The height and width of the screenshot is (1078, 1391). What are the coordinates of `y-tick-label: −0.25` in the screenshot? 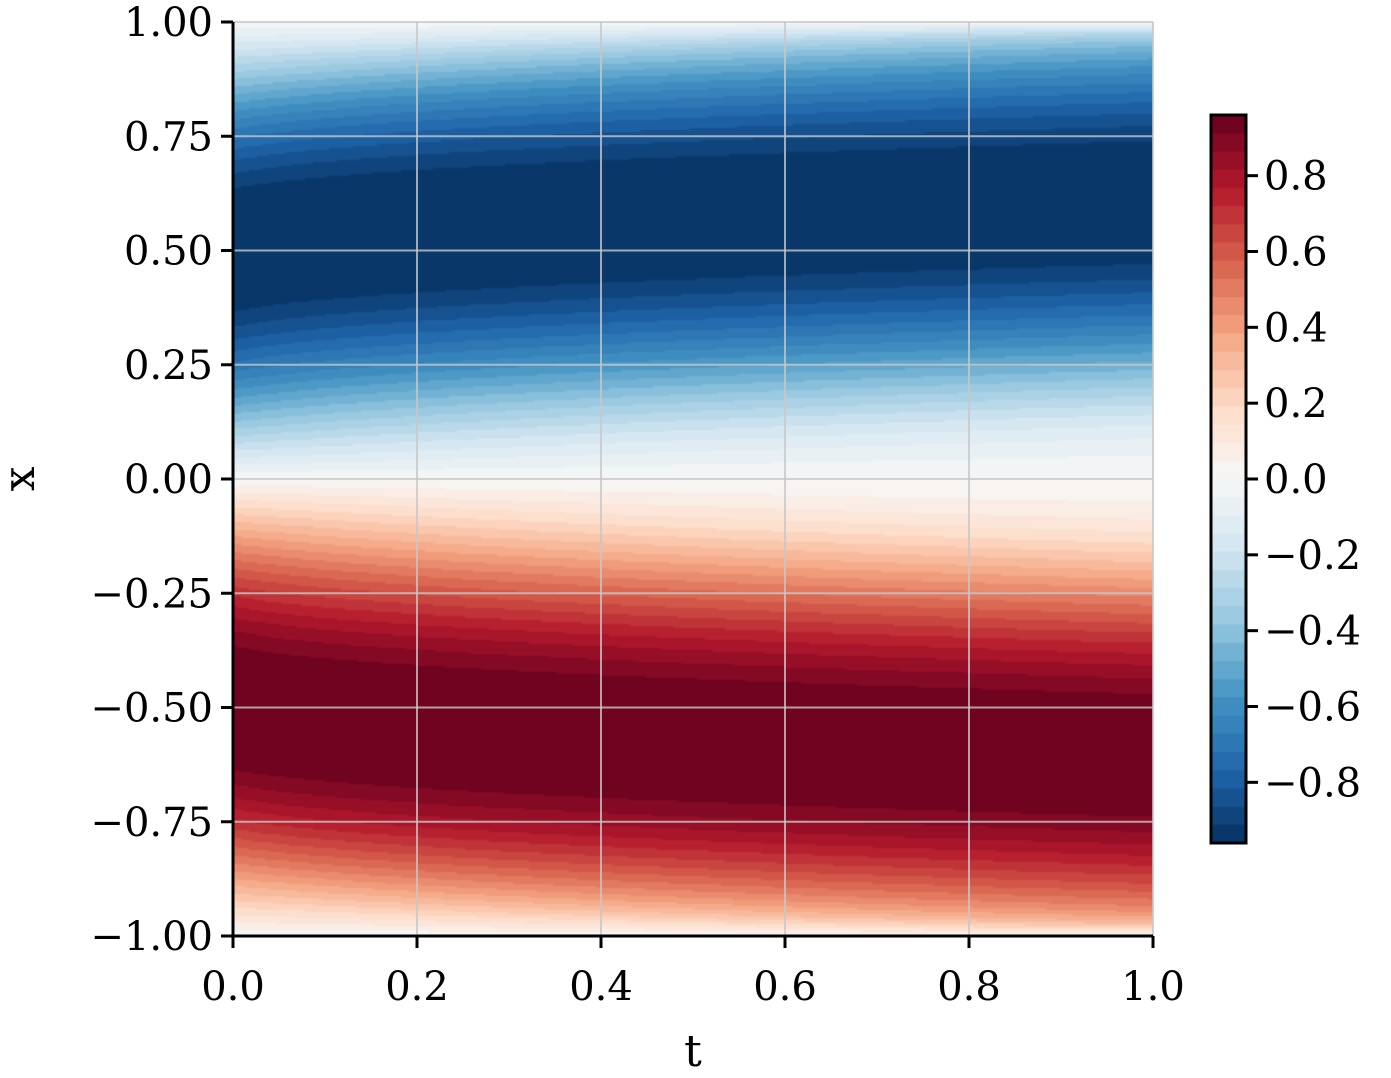 It's located at (151, 594).